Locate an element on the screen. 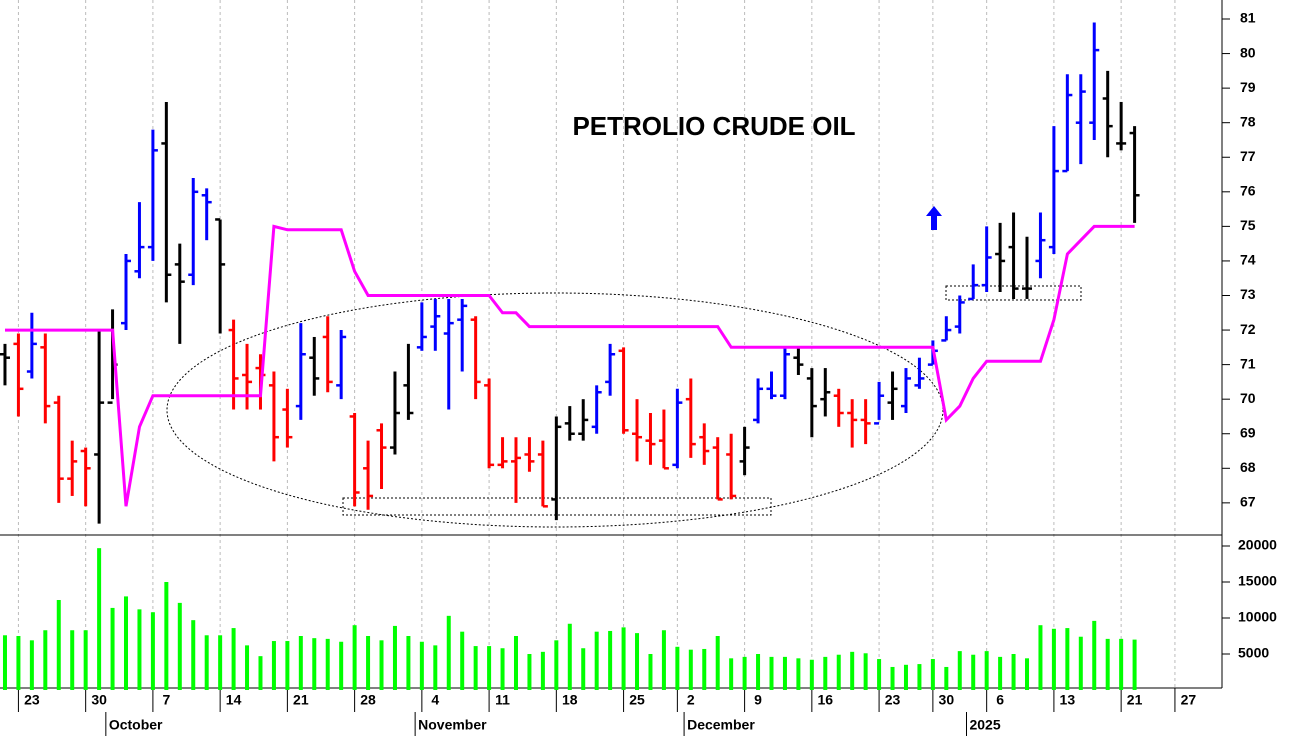 The height and width of the screenshot is (736, 1294). y-tick-label: 76 is located at coordinates (1248, 191).